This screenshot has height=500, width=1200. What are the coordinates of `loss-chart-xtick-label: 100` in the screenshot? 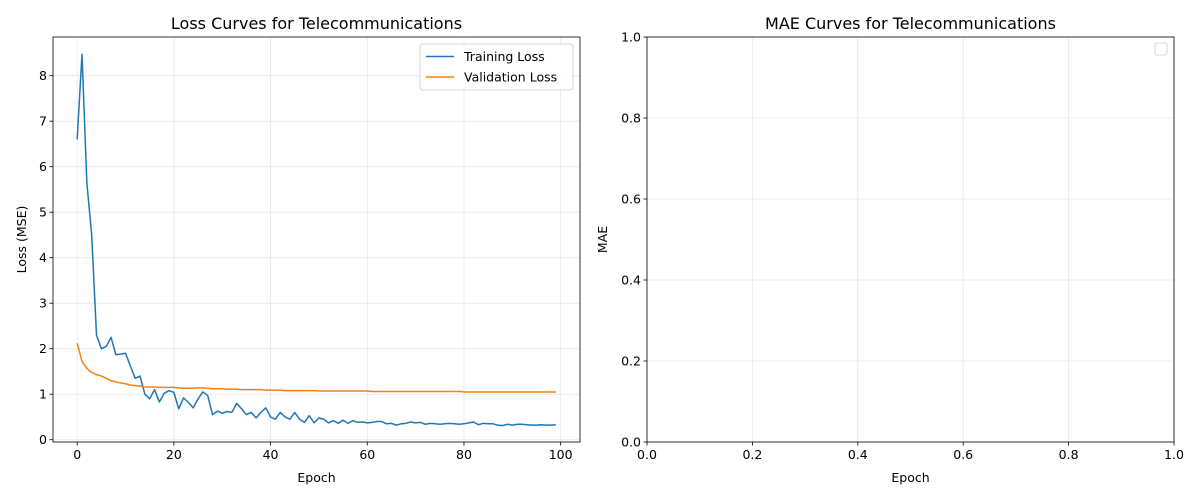 It's located at (561, 454).